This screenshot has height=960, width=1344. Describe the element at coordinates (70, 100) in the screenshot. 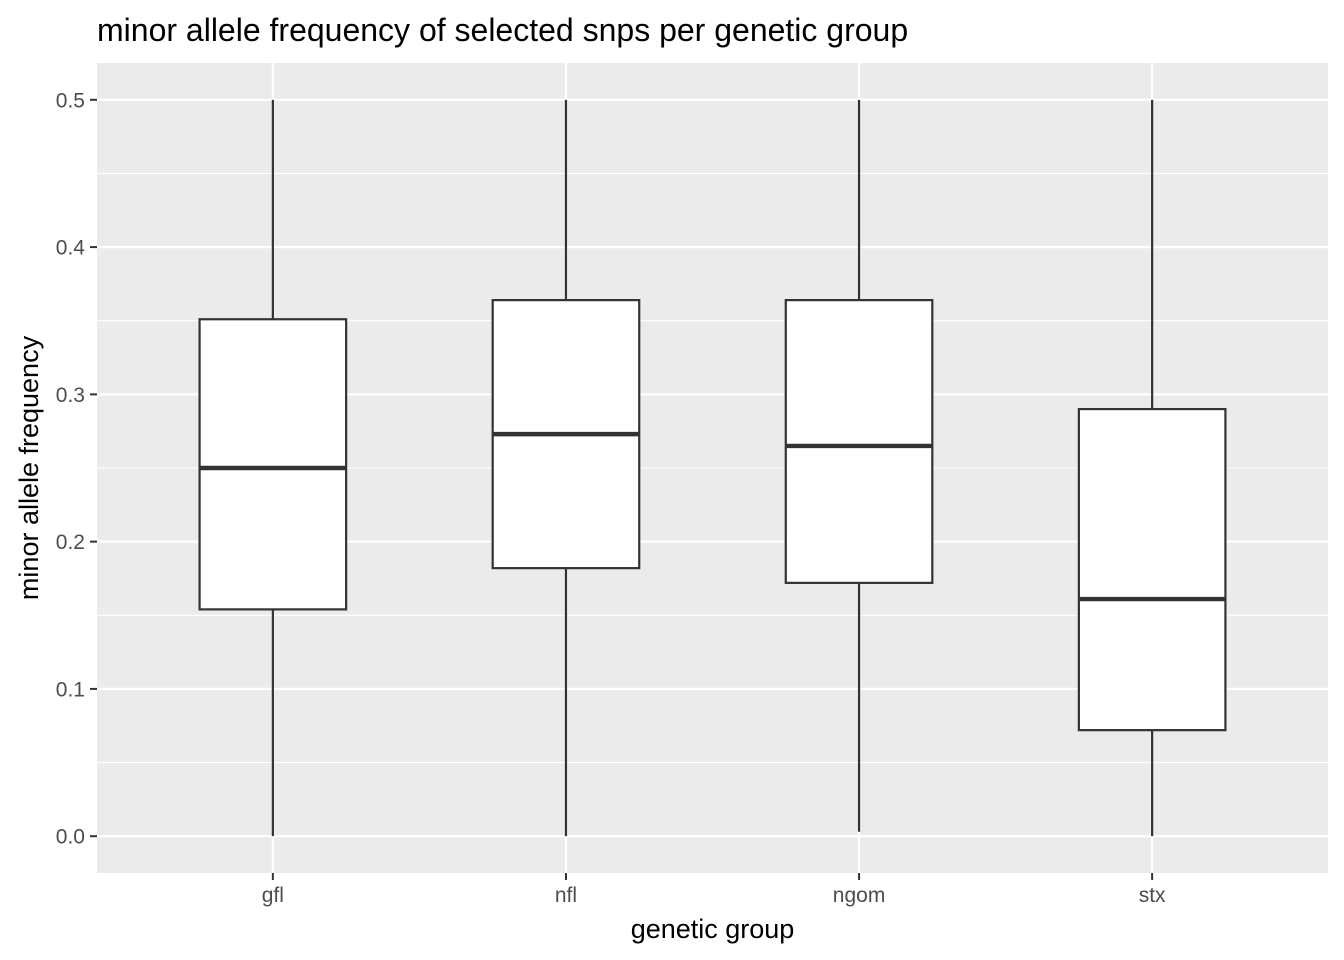

I see `y-tick-label: 0.5` at that location.